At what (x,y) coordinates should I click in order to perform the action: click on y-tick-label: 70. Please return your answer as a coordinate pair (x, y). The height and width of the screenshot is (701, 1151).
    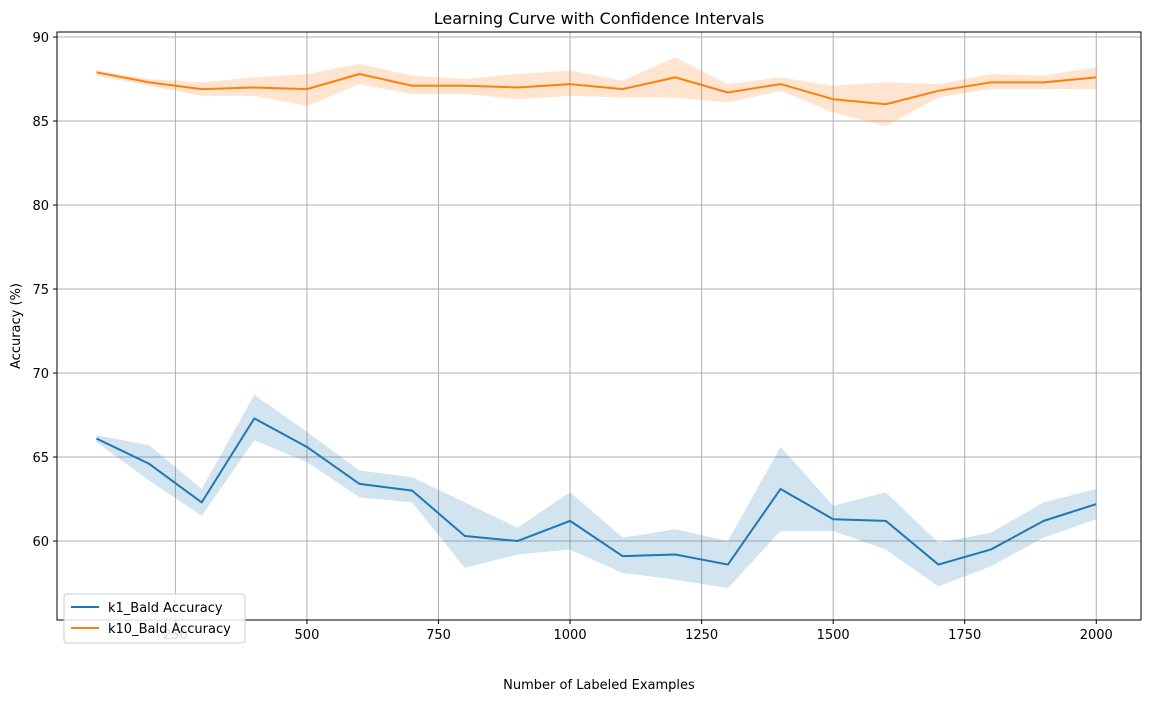
    Looking at the image, I should click on (40, 374).